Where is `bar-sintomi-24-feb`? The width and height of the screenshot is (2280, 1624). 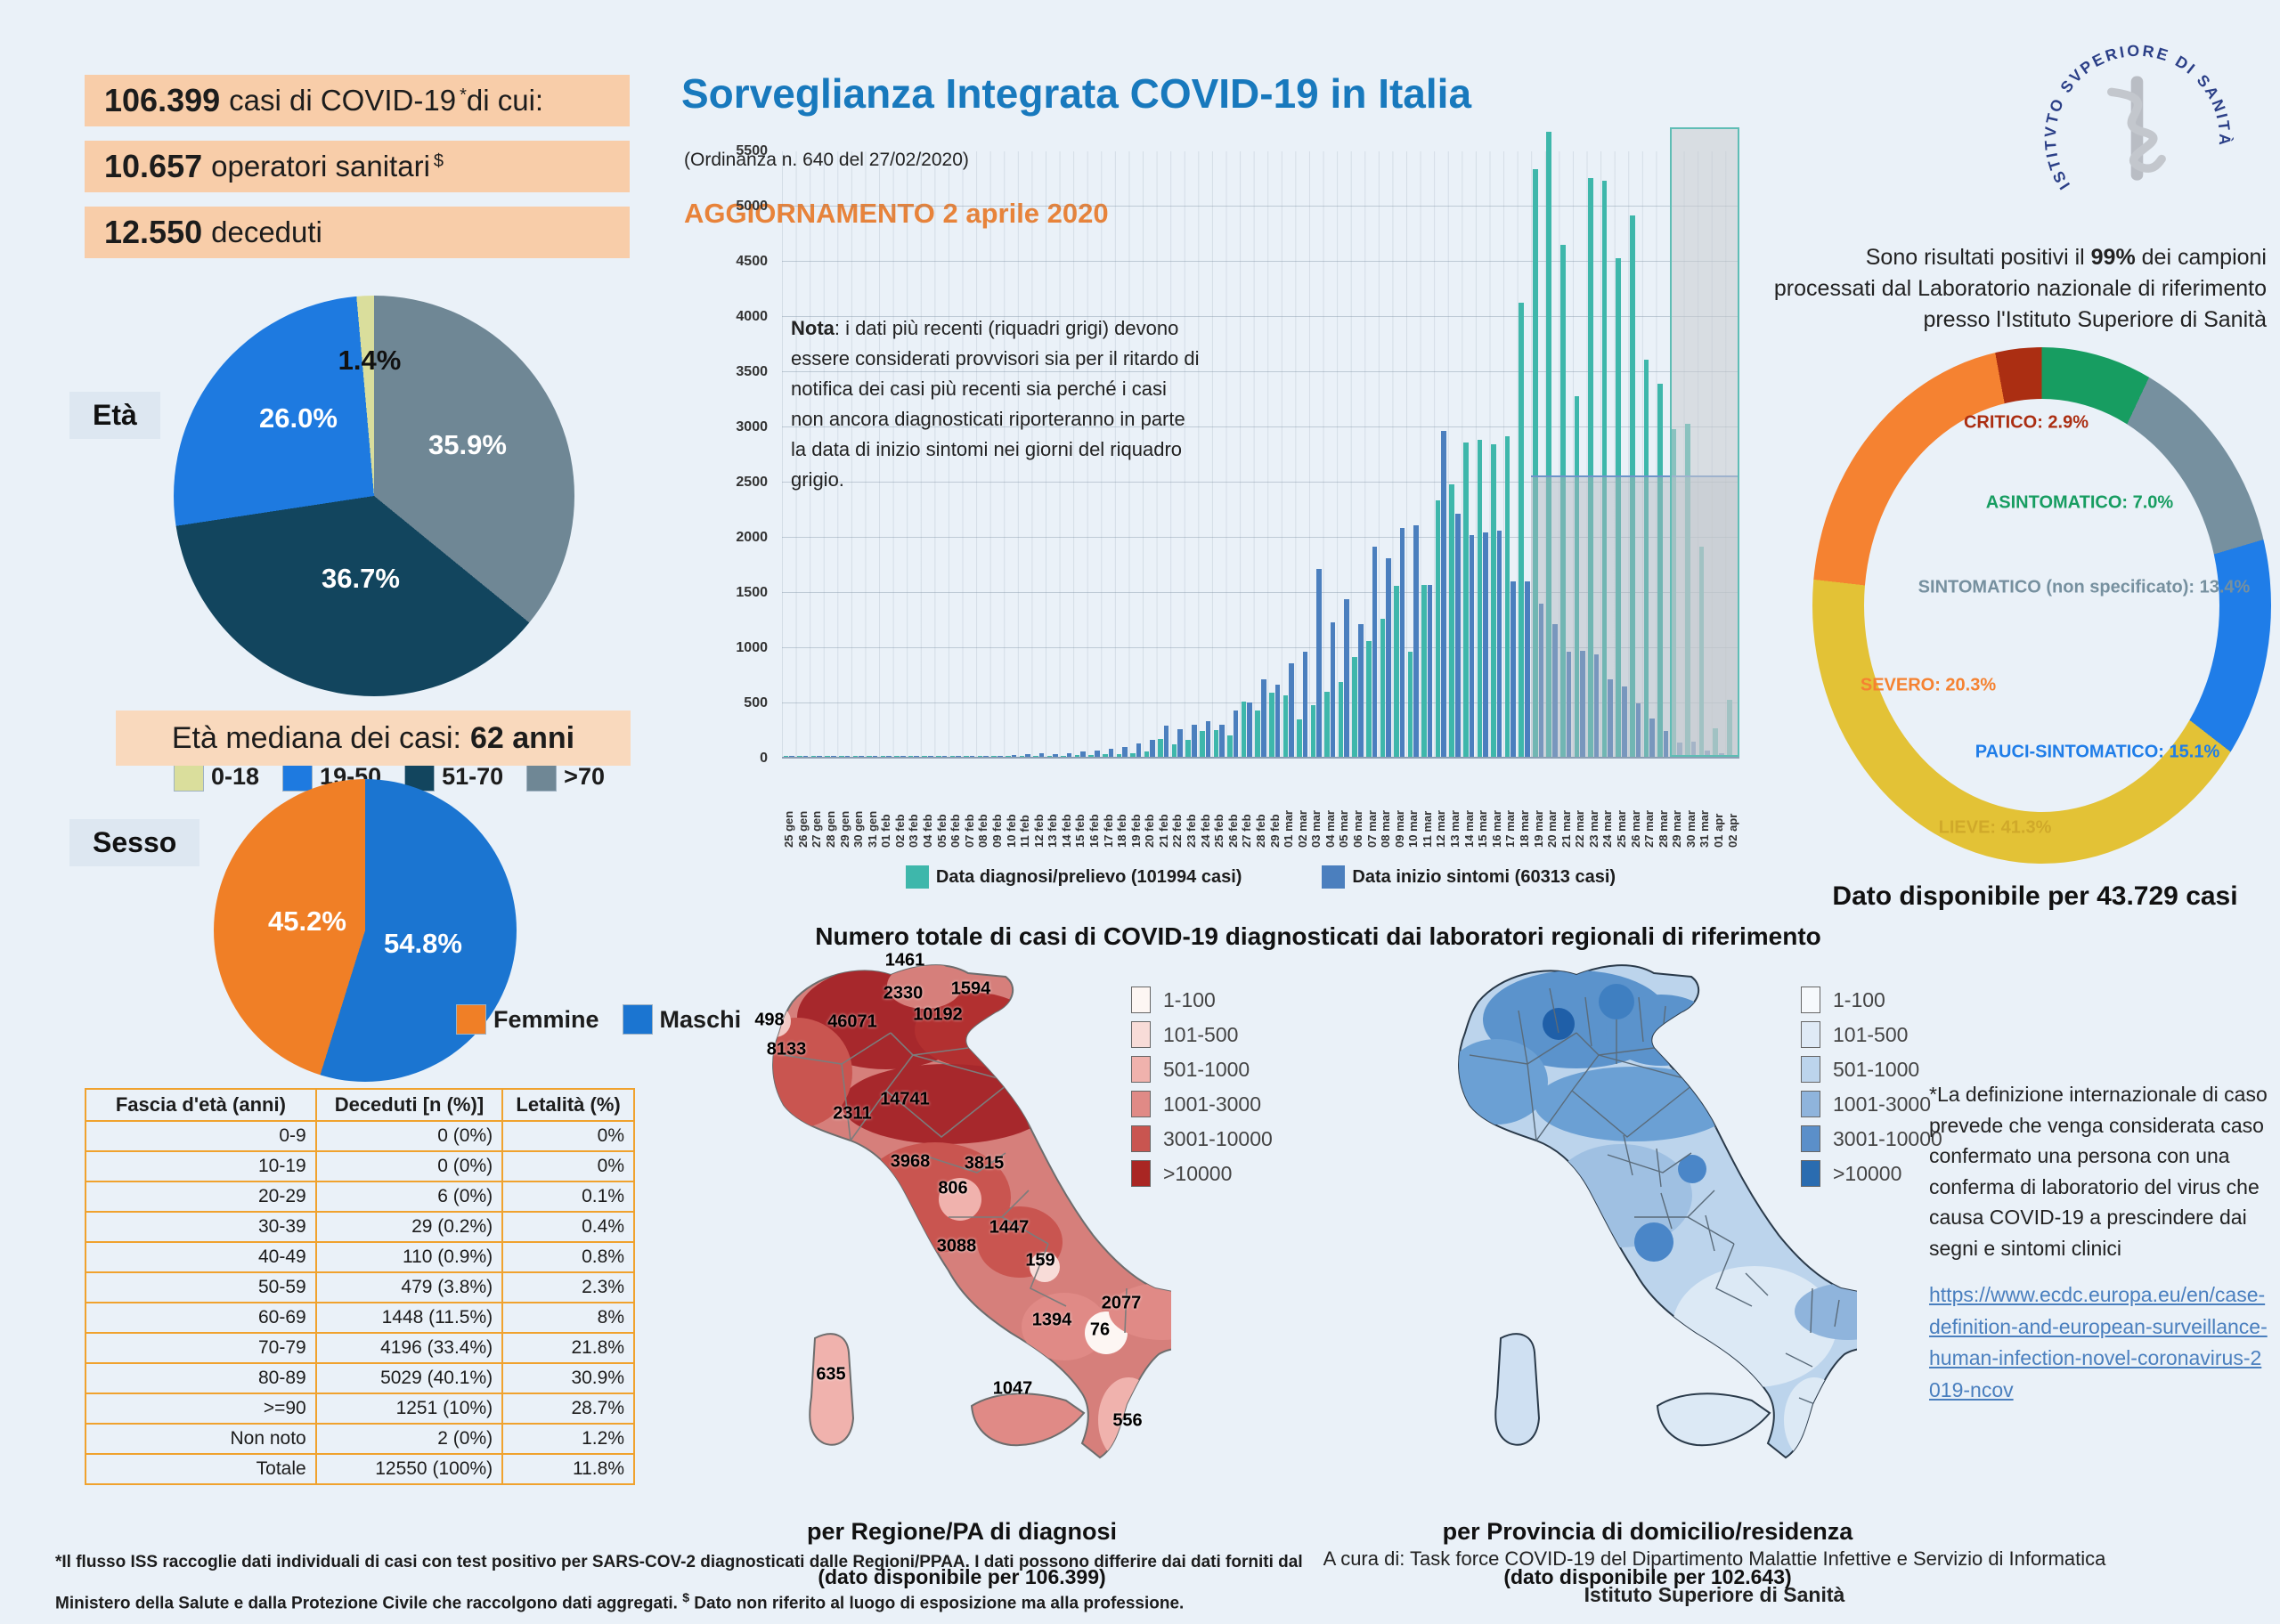
bar-sintomi-24-feb is located at coordinates (1208, 739).